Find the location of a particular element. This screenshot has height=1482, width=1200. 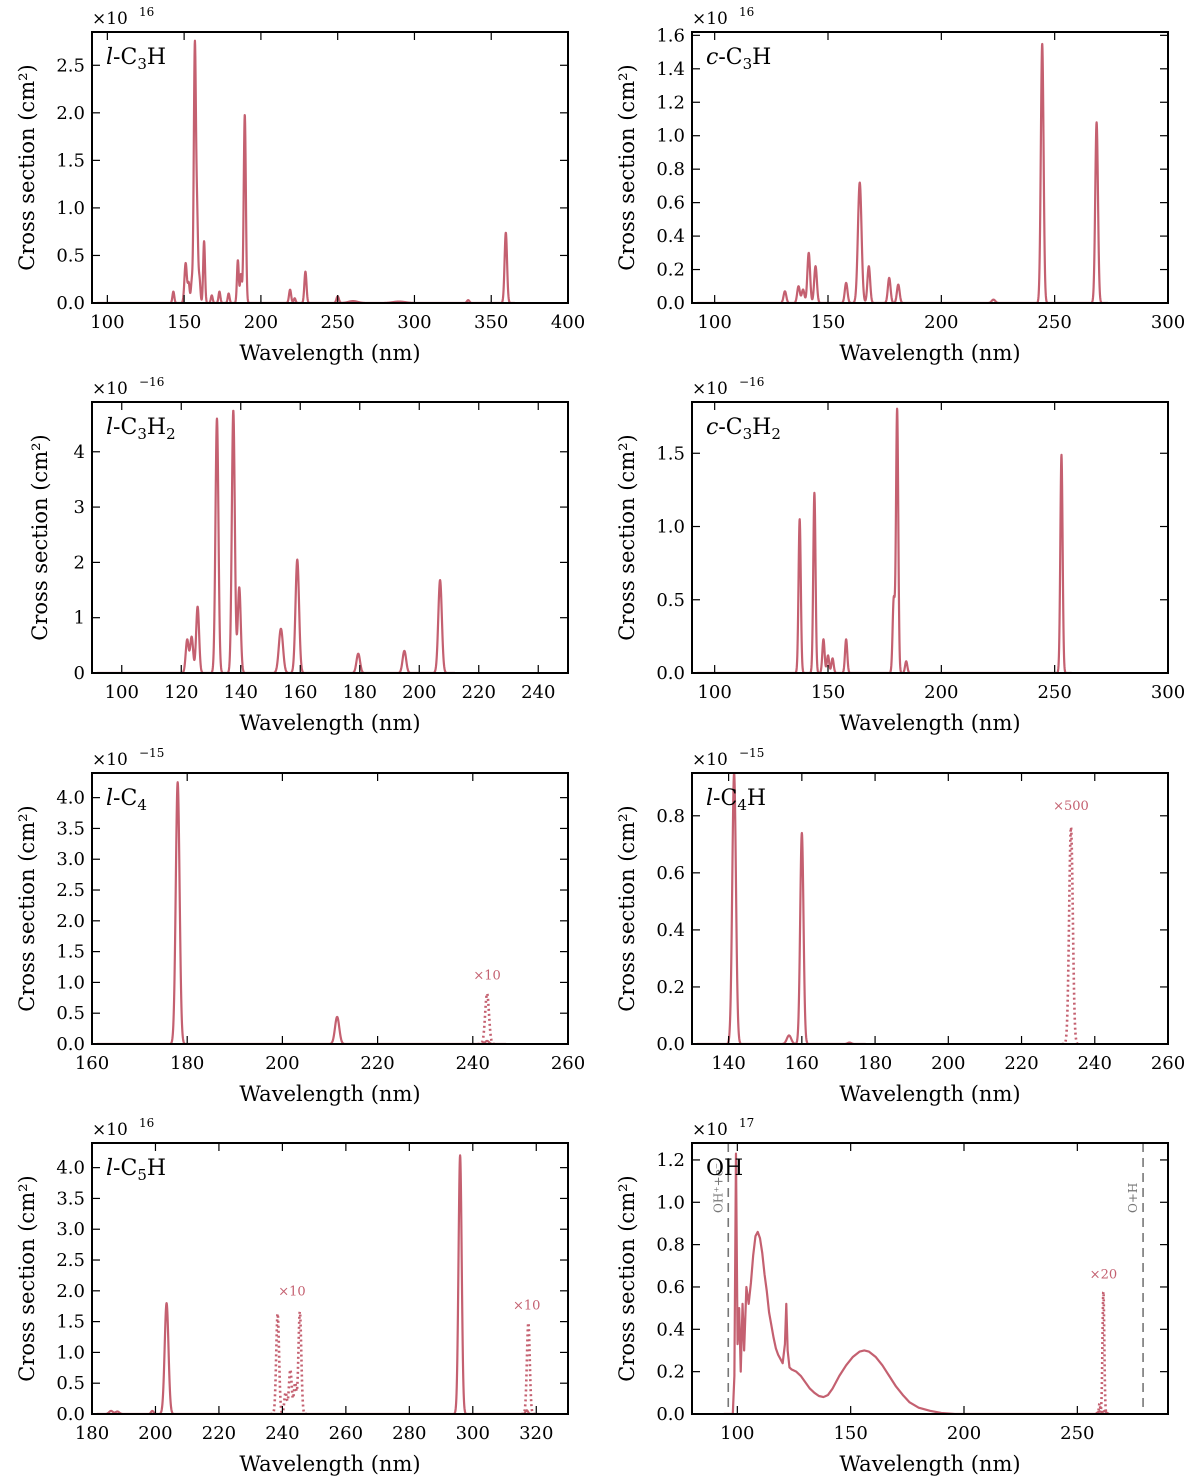

y-tick-label: 0.2 is located at coordinates (670, 987).